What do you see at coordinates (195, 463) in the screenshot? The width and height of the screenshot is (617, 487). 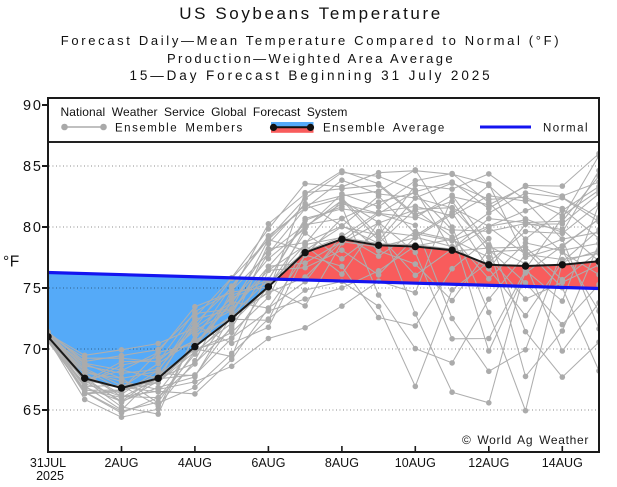 I see `svg-text: 4AUG` at bounding box center [195, 463].